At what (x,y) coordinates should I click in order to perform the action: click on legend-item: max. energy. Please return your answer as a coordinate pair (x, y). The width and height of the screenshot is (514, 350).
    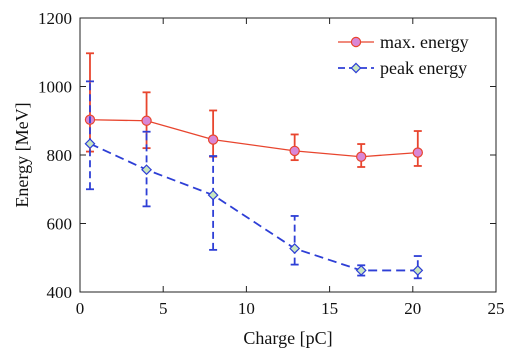
    Looking at the image, I should click on (403, 42).